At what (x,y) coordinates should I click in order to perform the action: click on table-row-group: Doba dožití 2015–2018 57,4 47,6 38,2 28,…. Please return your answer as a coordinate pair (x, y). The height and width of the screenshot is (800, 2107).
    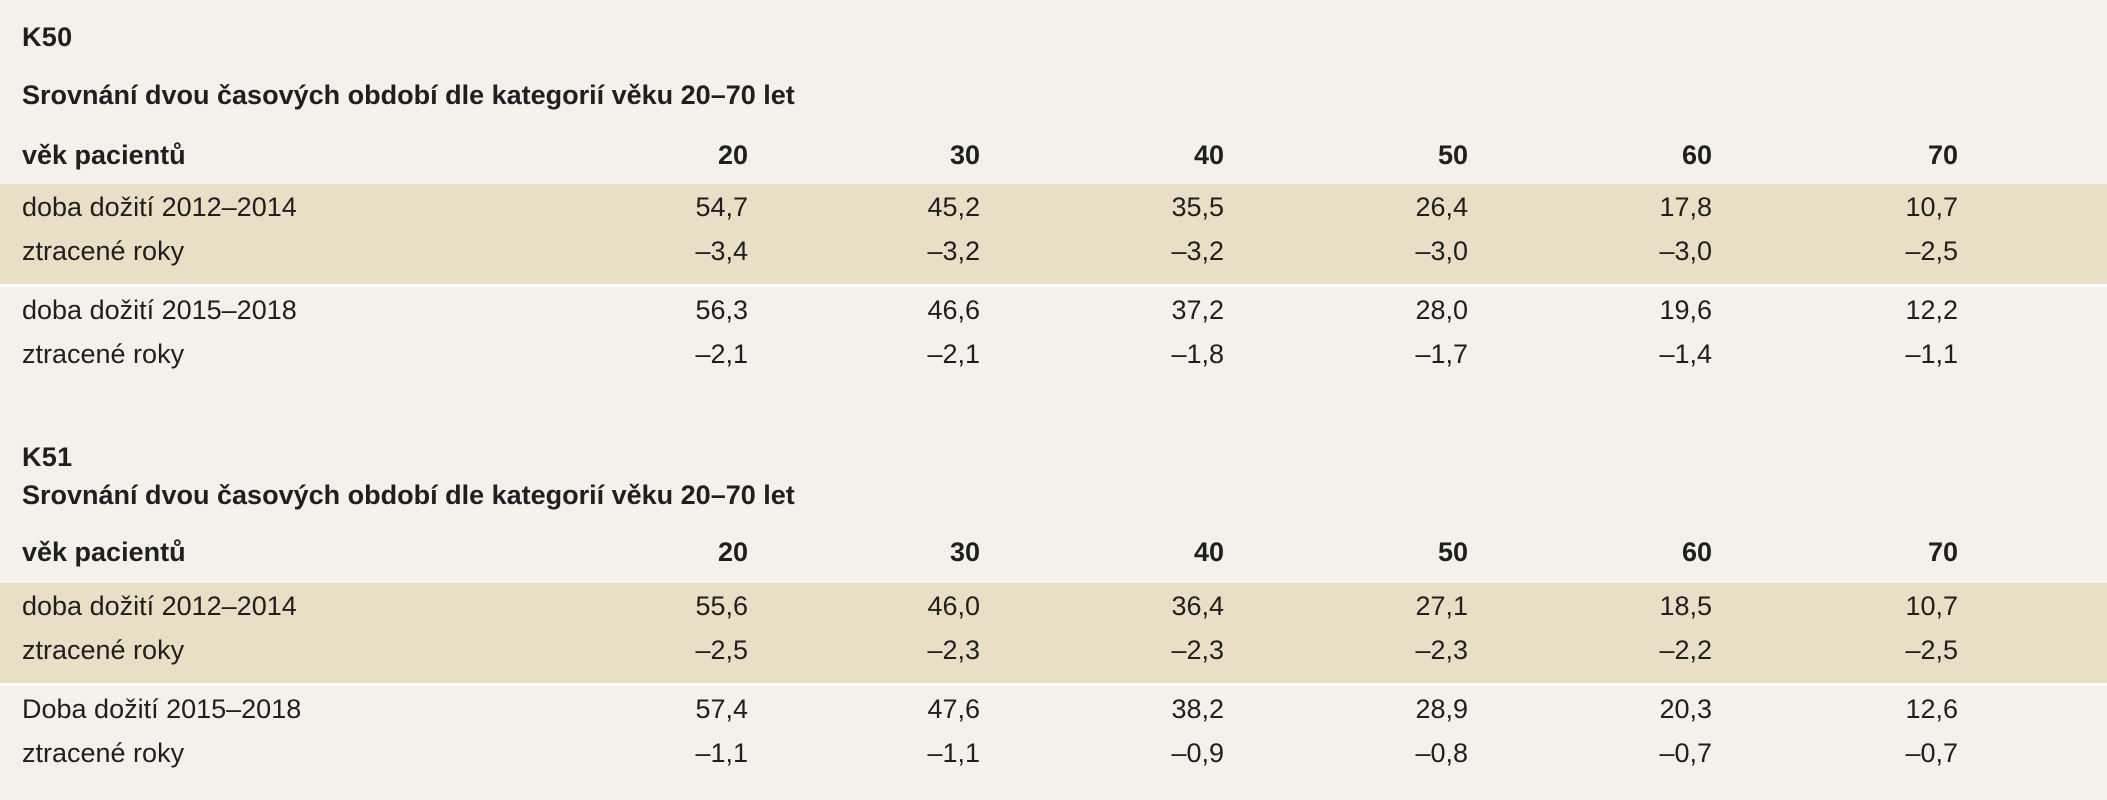
    Looking at the image, I should click on (1053, 736).